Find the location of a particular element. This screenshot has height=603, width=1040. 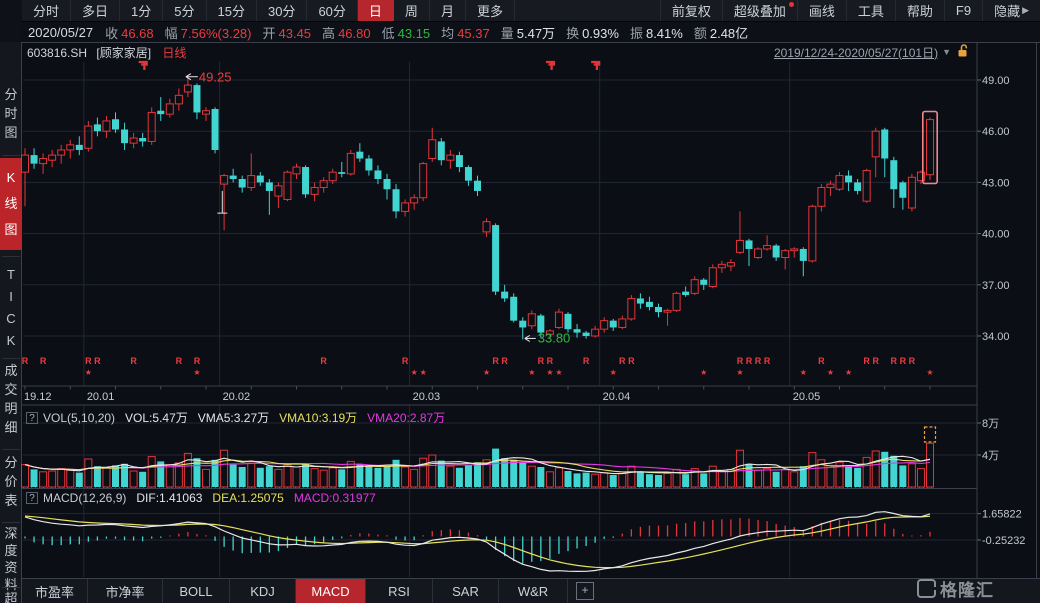

date-range-selector: 2019/12/24-2020/05/27(101日) ▼ is located at coordinates (871, 52).